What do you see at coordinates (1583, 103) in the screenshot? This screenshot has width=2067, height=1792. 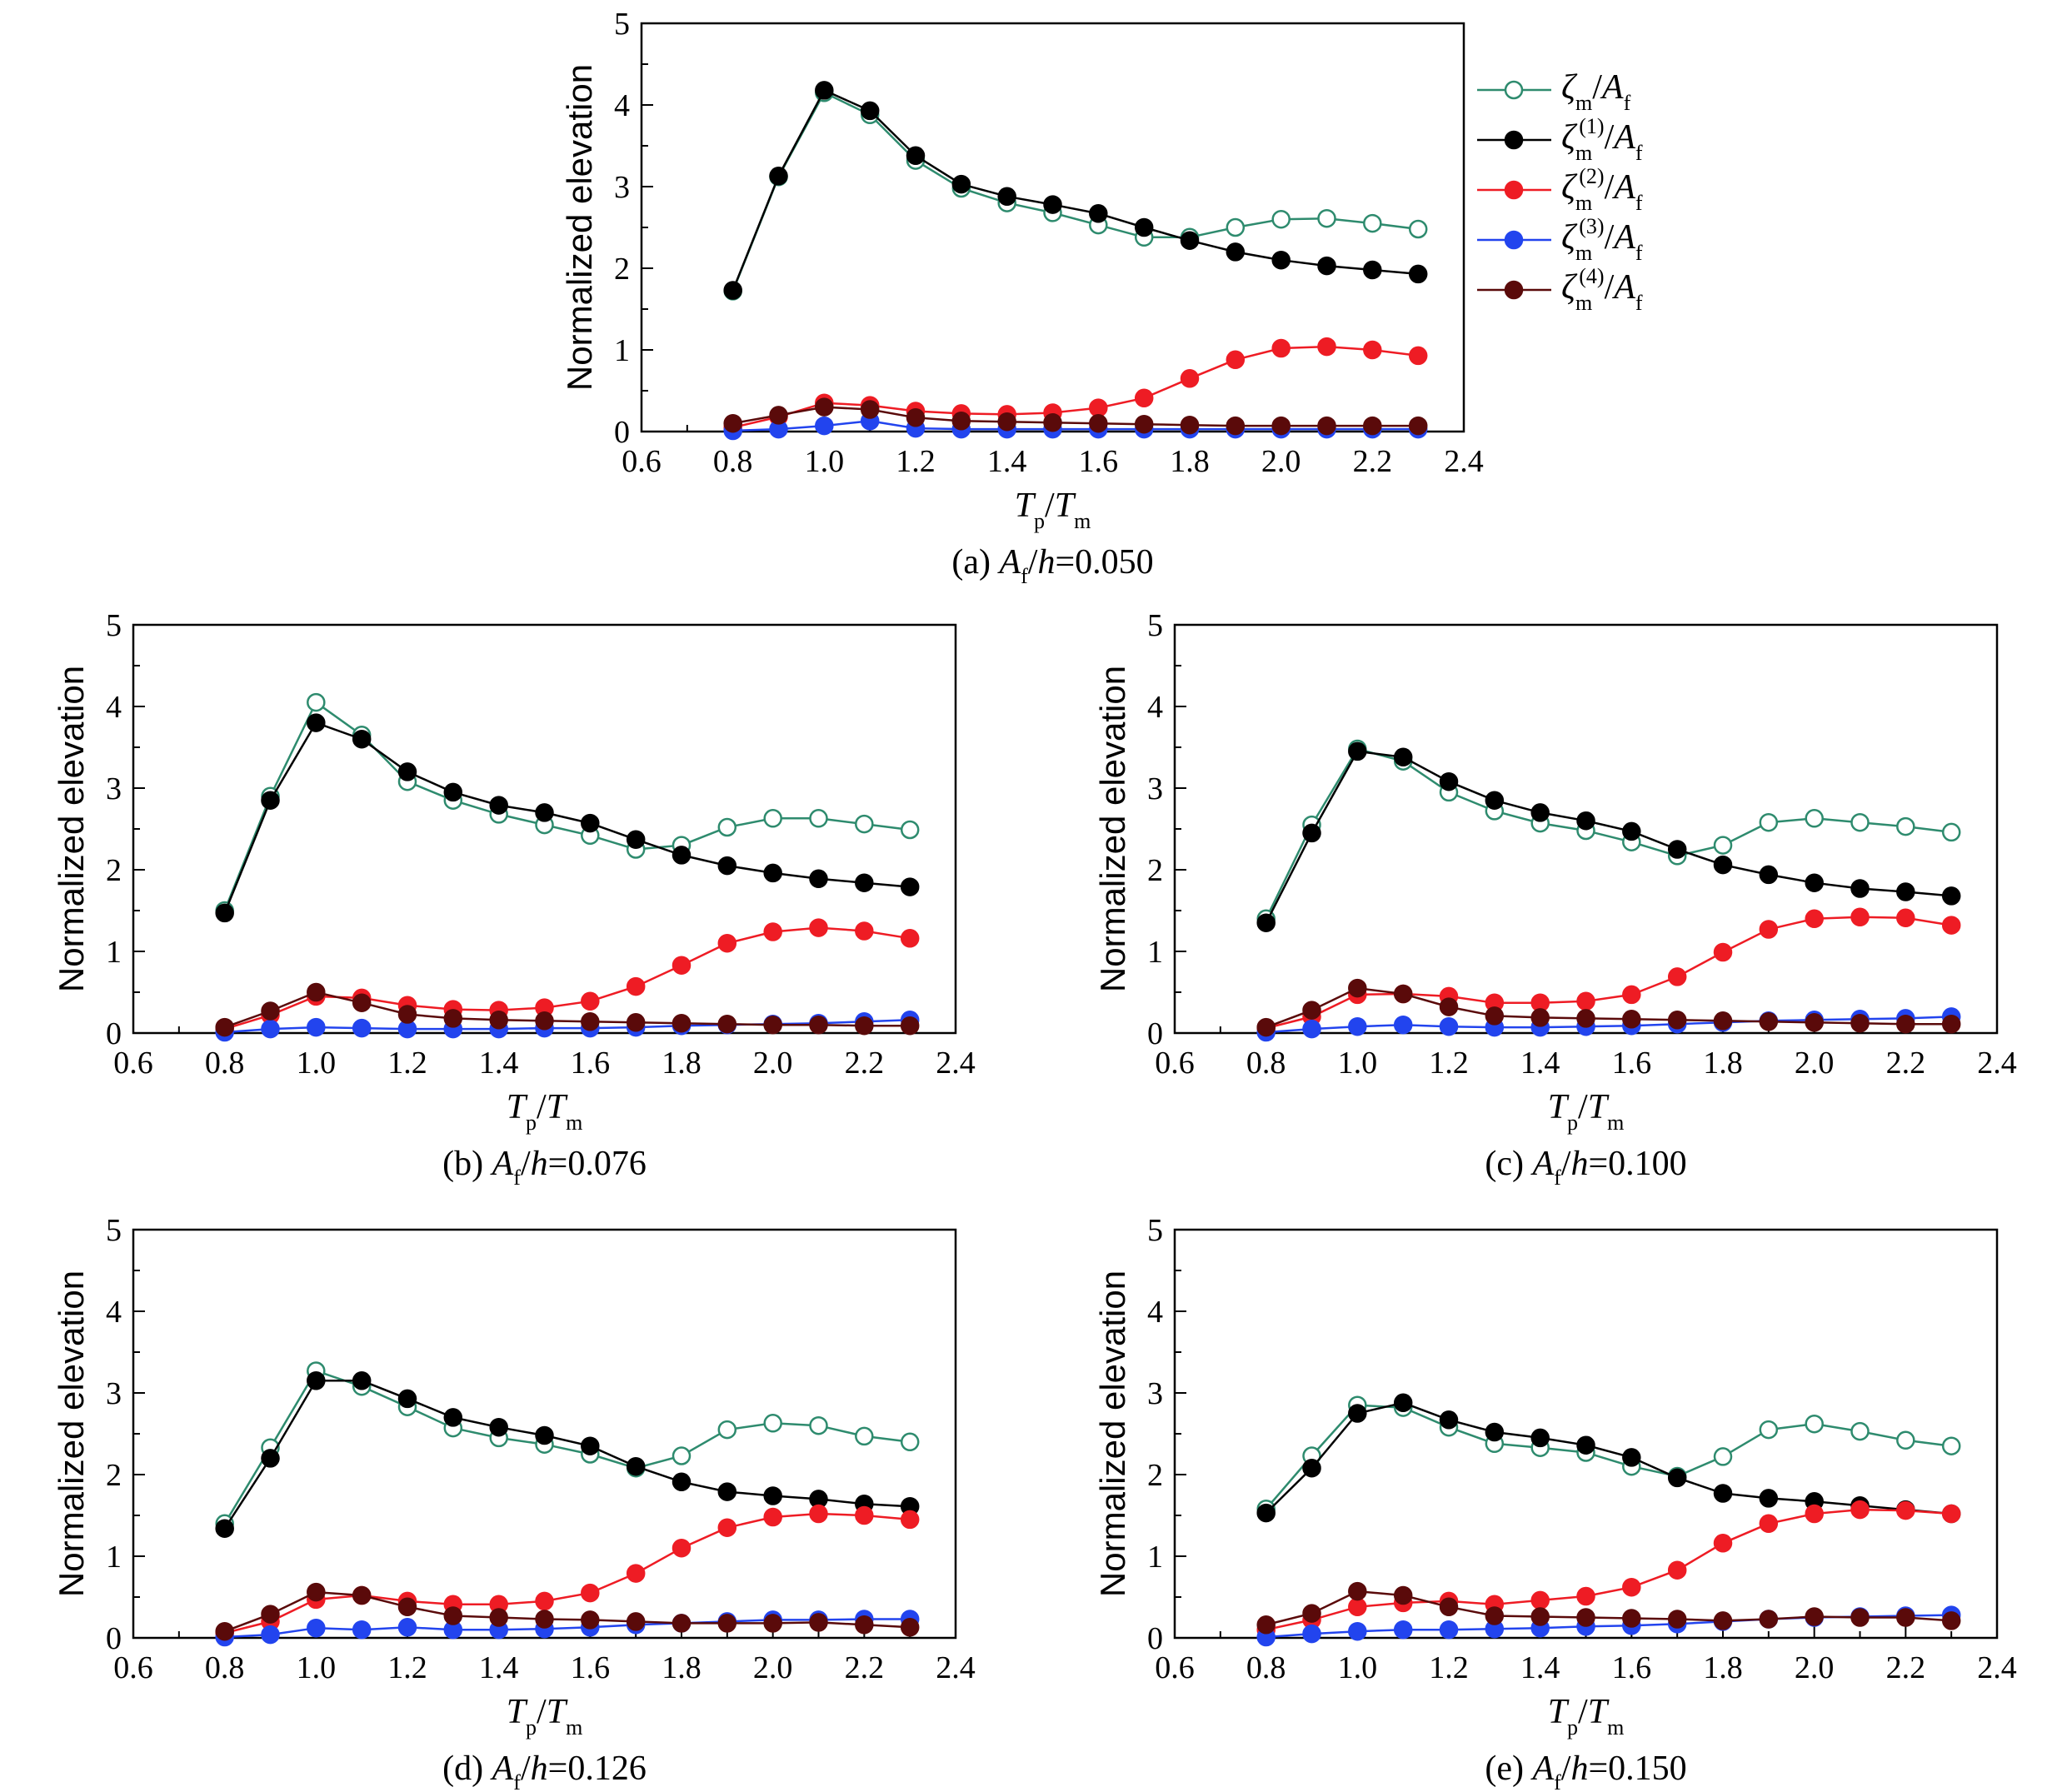 I see `legend-sub: m` at bounding box center [1583, 103].